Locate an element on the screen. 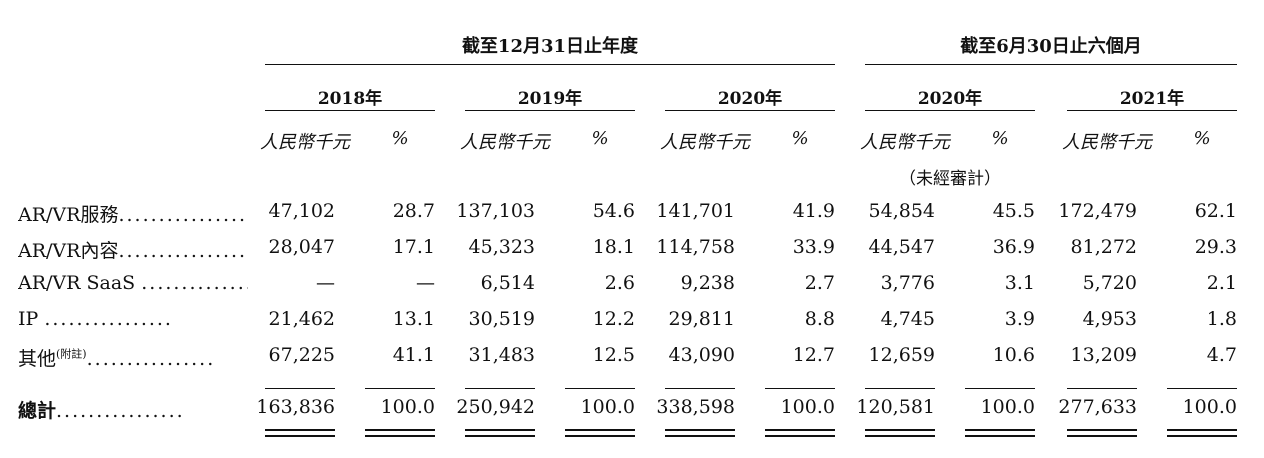 Image resolution: width=1264 pixels, height=458 pixels. row-label-text: IP is located at coordinates (31, 319).